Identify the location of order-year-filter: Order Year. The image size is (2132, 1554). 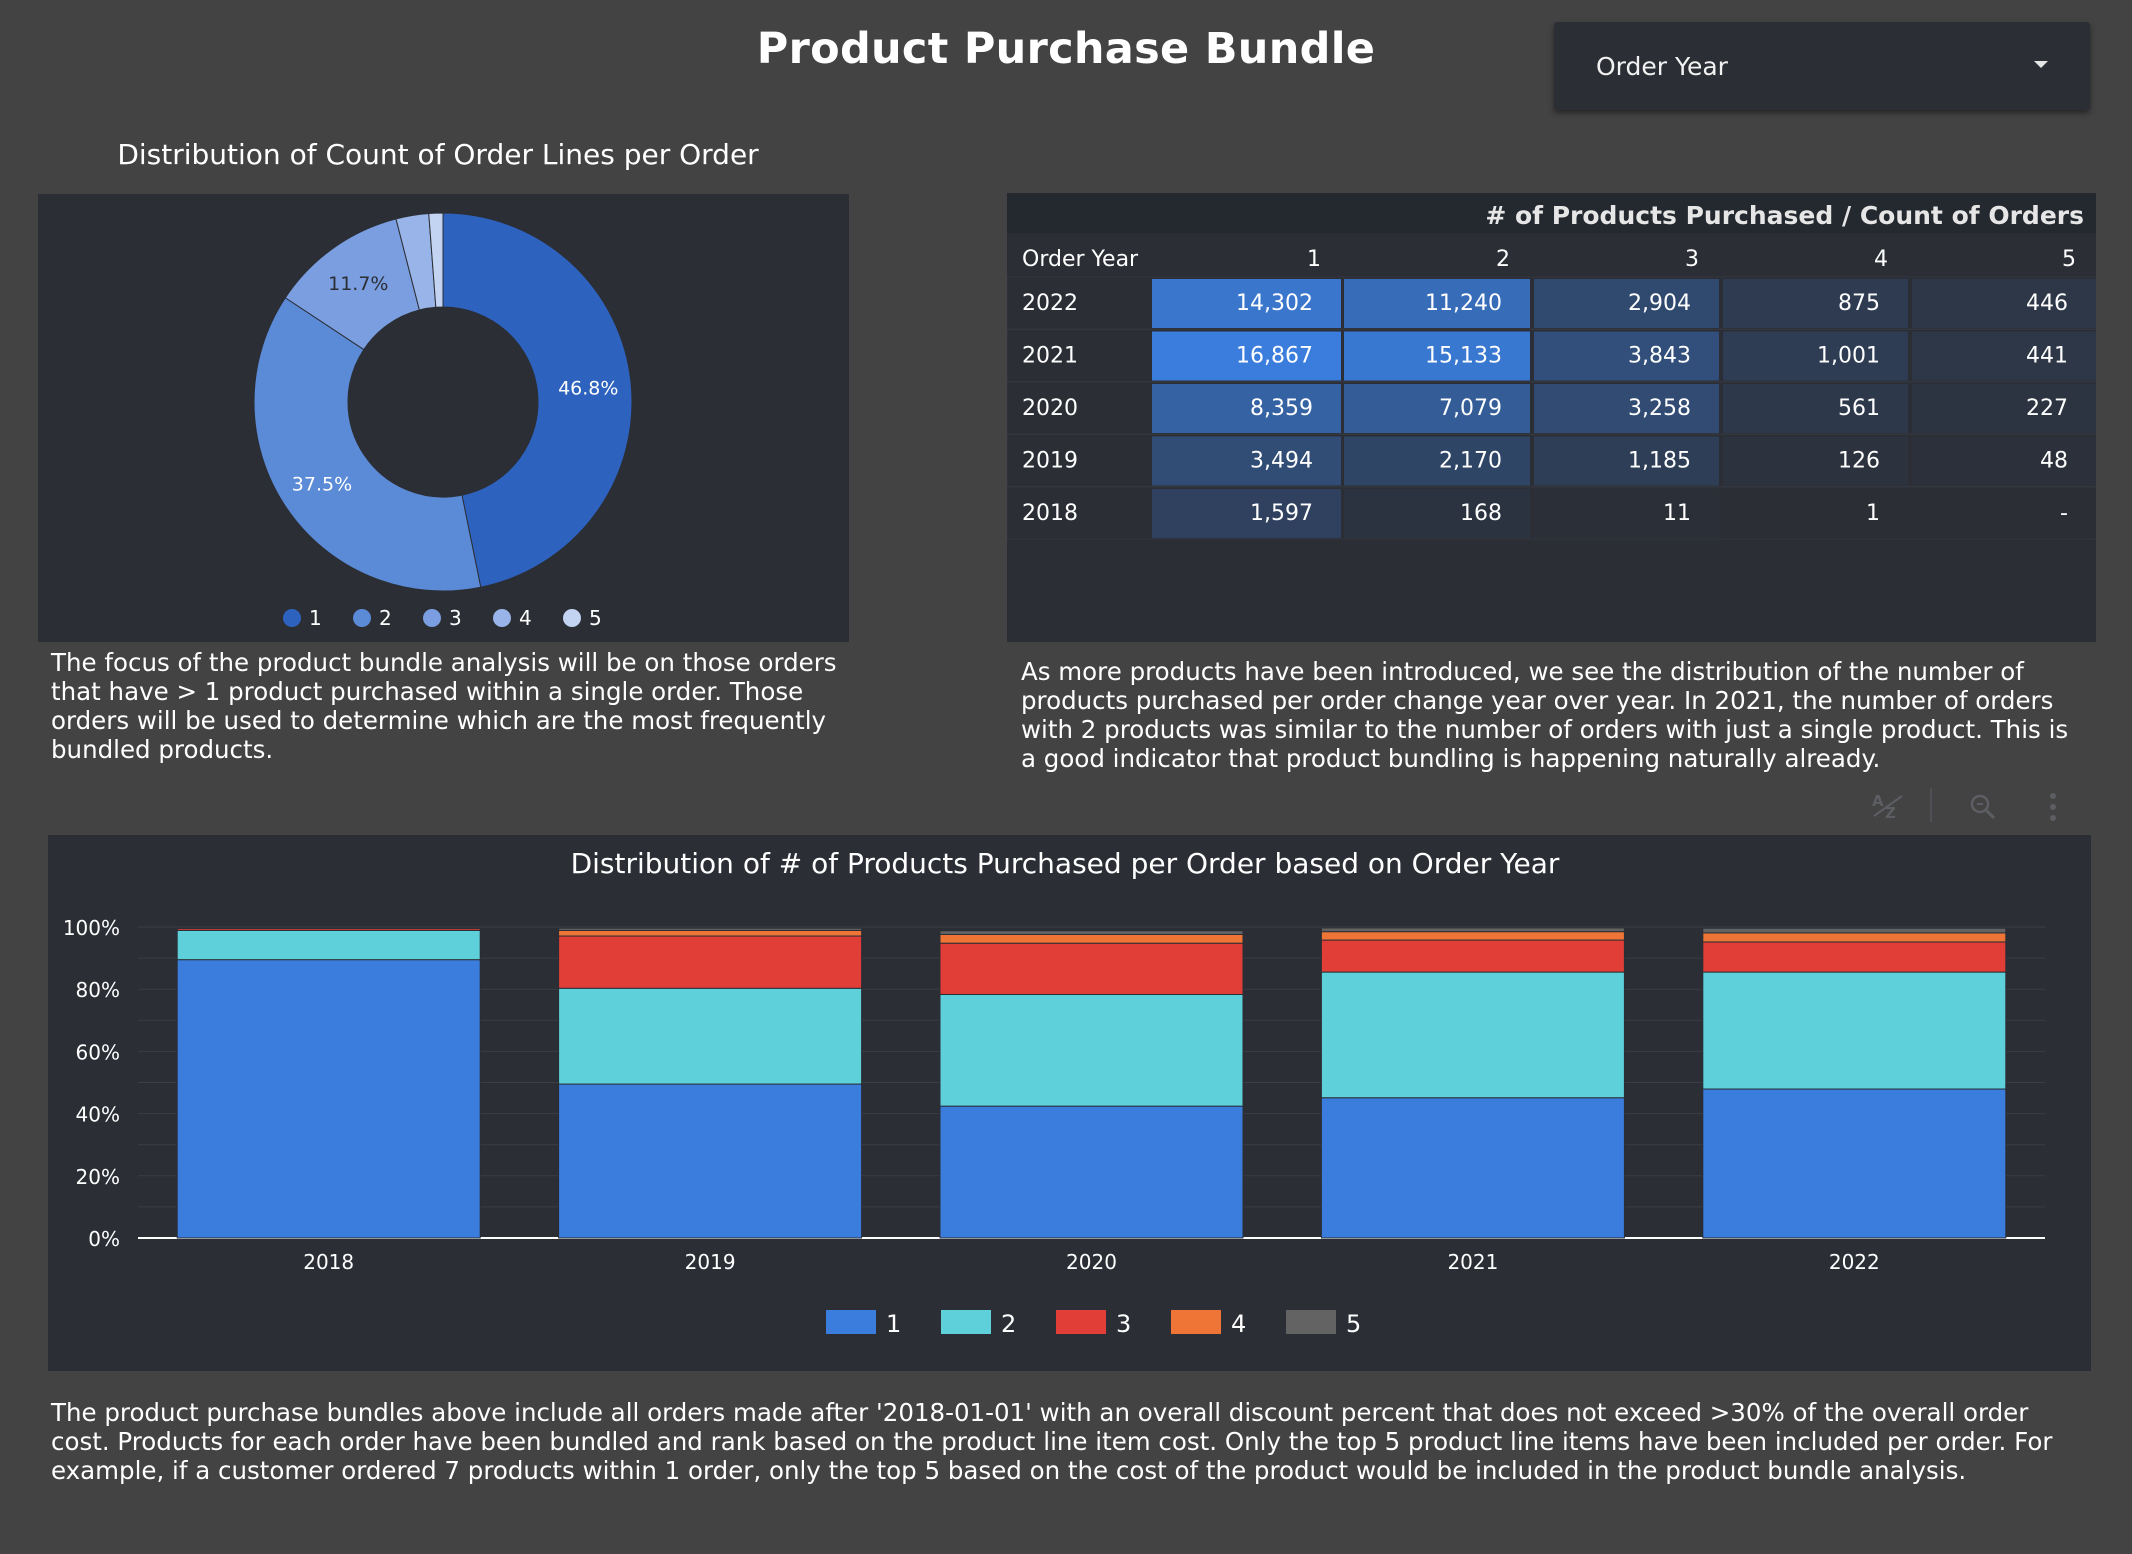
(1822, 66).